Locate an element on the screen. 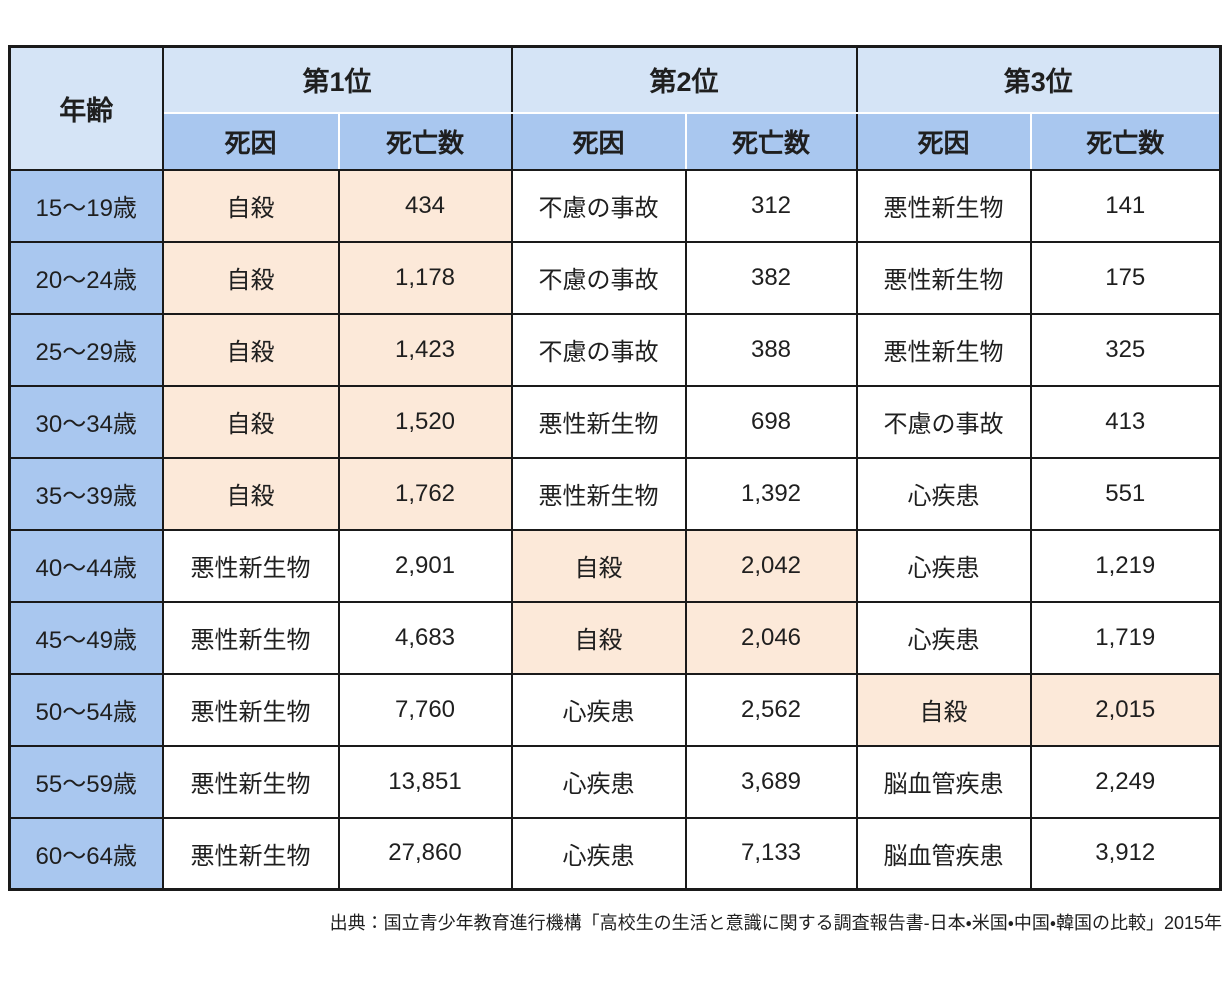 The image size is (1230, 991). age-label: 15〜19歳 is located at coordinates (86, 205).